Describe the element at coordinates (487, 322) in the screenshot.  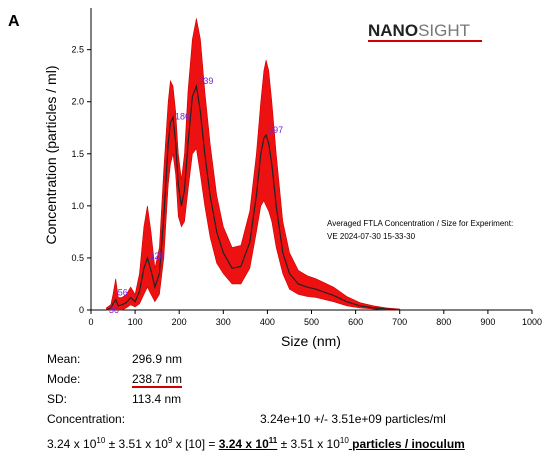
I see `x-tick-label: 900` at that location.